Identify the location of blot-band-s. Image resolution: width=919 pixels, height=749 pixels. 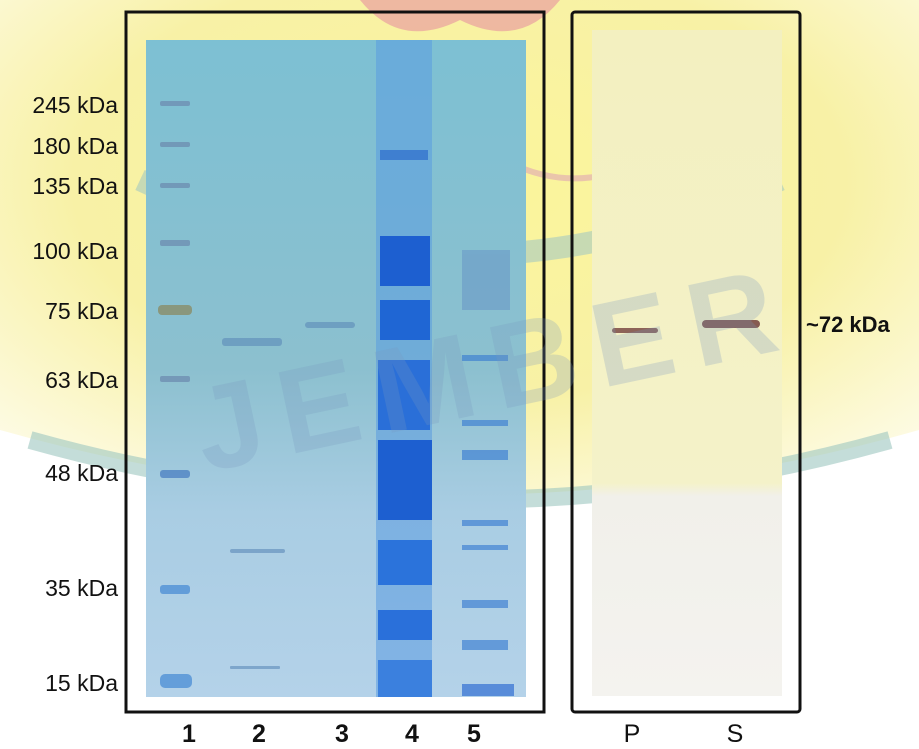
(731, 324).